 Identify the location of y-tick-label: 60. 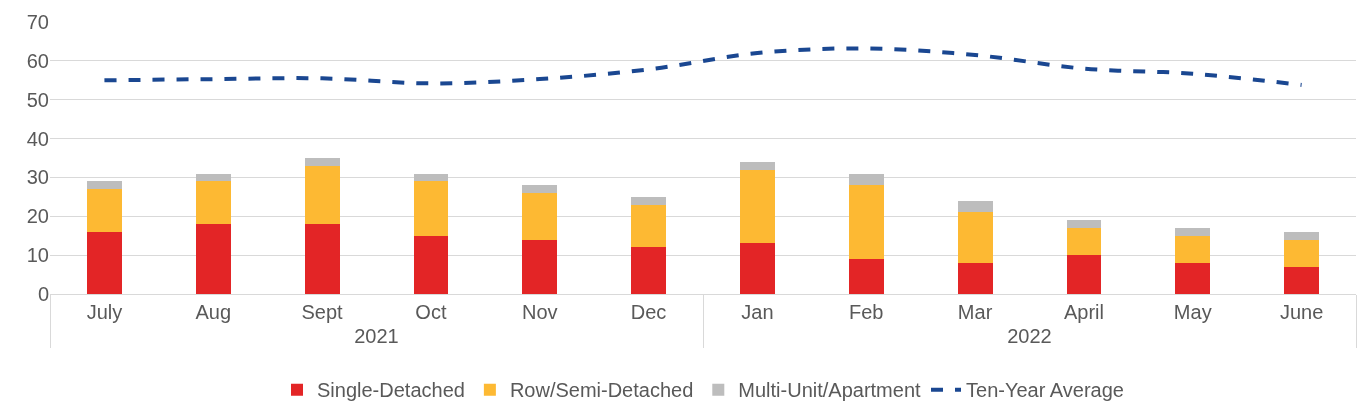
(37, 60).